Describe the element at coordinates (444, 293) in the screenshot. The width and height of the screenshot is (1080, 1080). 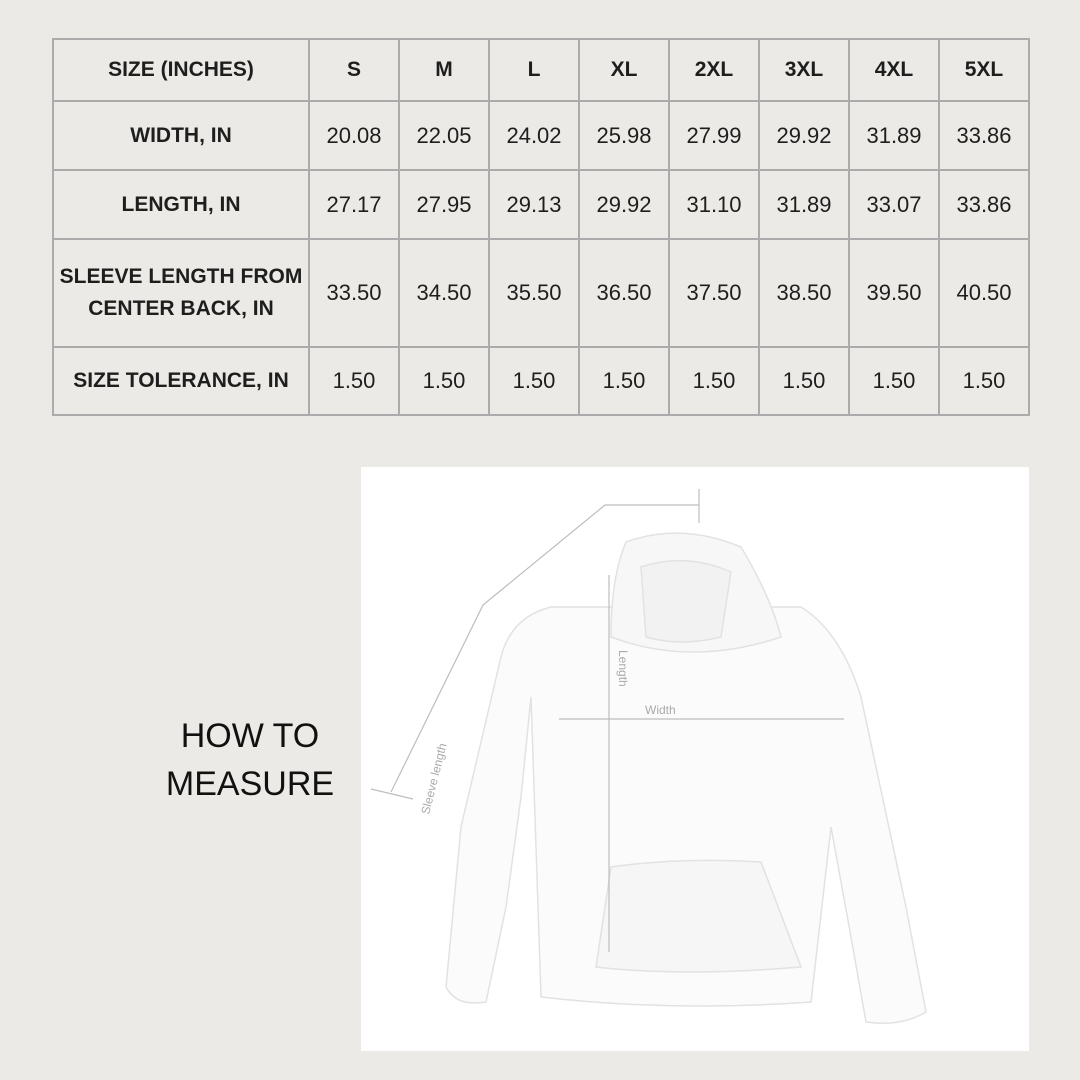
I see `table-cell: 34.50` at that location.